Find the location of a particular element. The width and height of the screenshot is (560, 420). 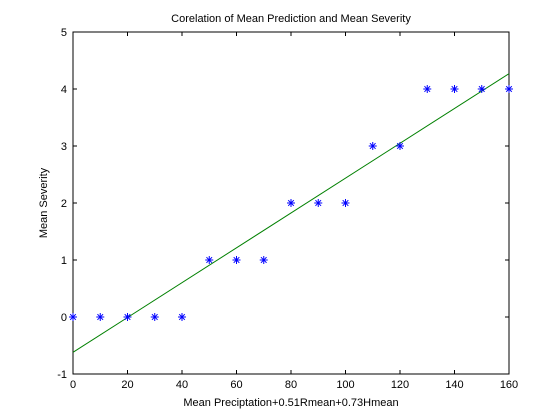

x-tick-label: 120 is located at coordinates (400, 385).